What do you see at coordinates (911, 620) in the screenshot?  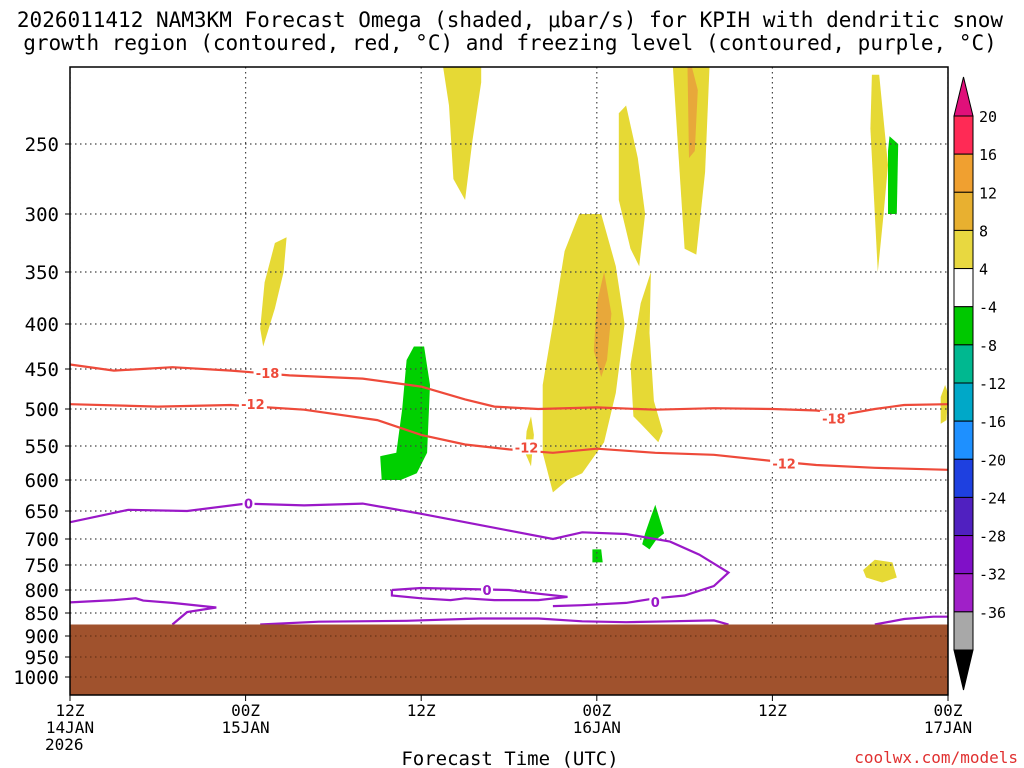 I see `freezing-contour-0-right` at bounding box center [911, 620].